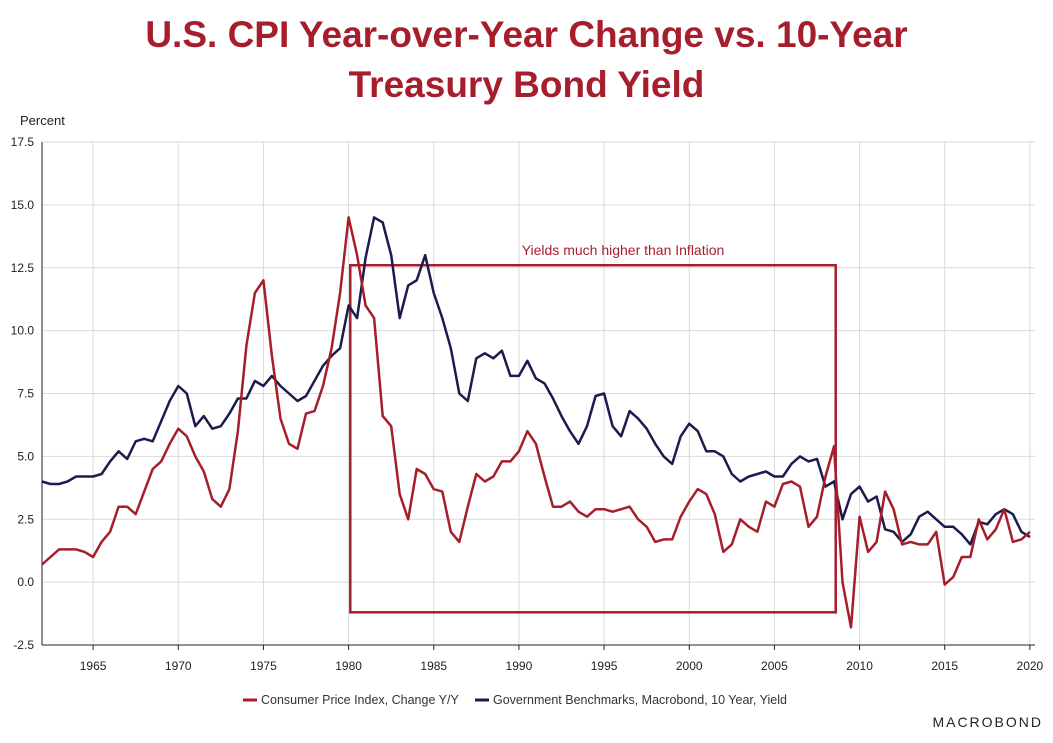  What do you see at coordinates (987, 722) in the screenshot?
I see `brand-logo: MACROBOND` at bounding box center [987, 722].